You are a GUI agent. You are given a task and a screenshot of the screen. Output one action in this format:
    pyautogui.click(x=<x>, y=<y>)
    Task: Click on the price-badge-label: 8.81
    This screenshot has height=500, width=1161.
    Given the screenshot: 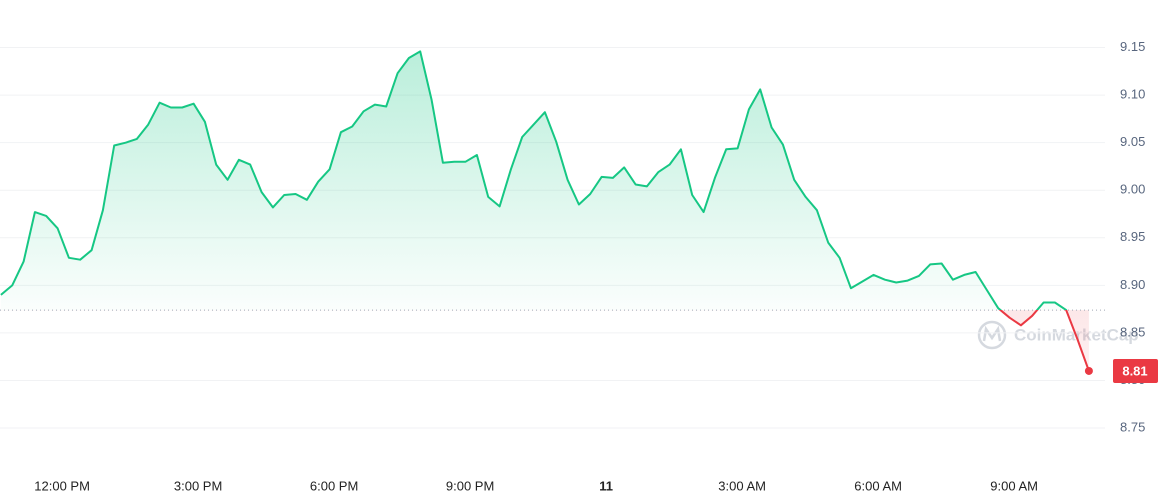 What is the action you would take?
    pyautogui.click(x=1134, y=370)
    